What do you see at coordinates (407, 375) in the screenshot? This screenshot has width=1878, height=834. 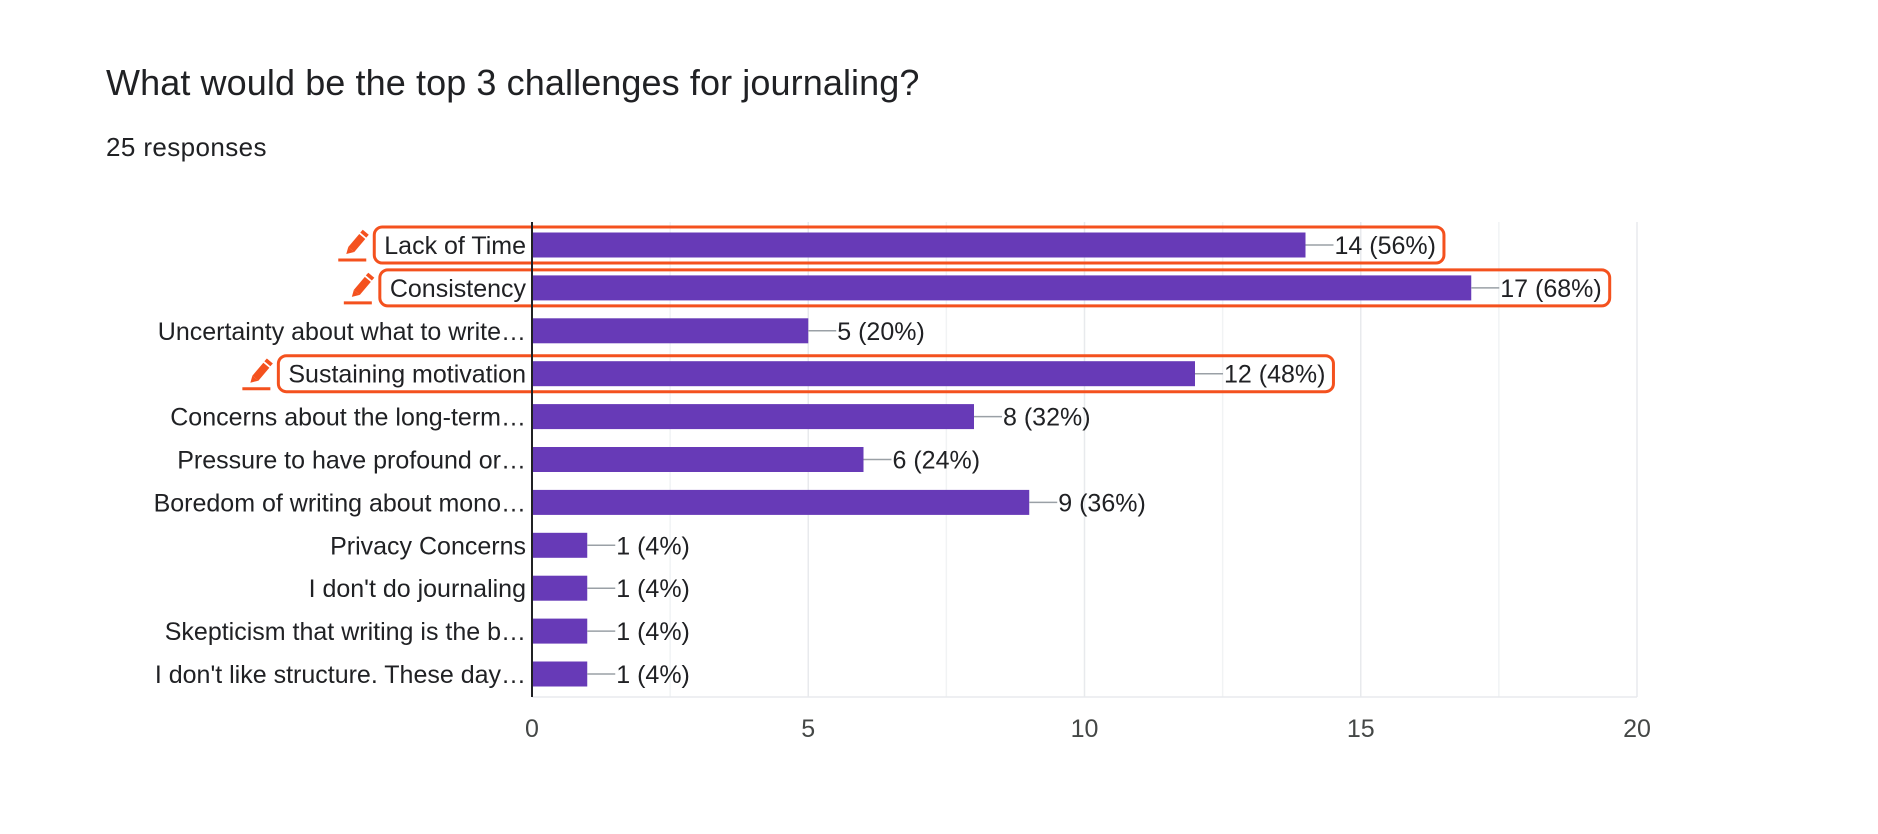 I see `category-label: Sustaining motivation` at bounding box center [407, 375].